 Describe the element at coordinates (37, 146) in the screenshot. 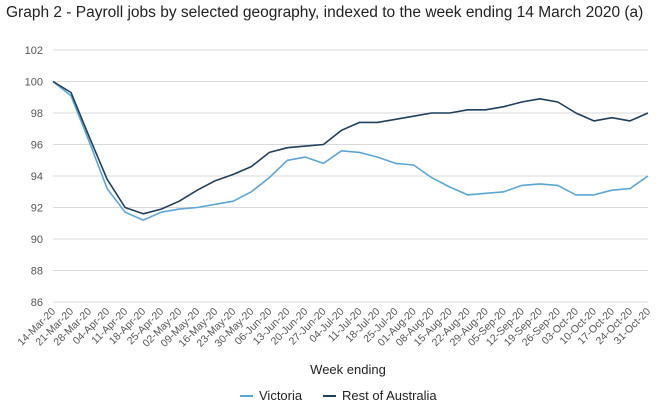

I see `y-tick-label: 96` at that location.